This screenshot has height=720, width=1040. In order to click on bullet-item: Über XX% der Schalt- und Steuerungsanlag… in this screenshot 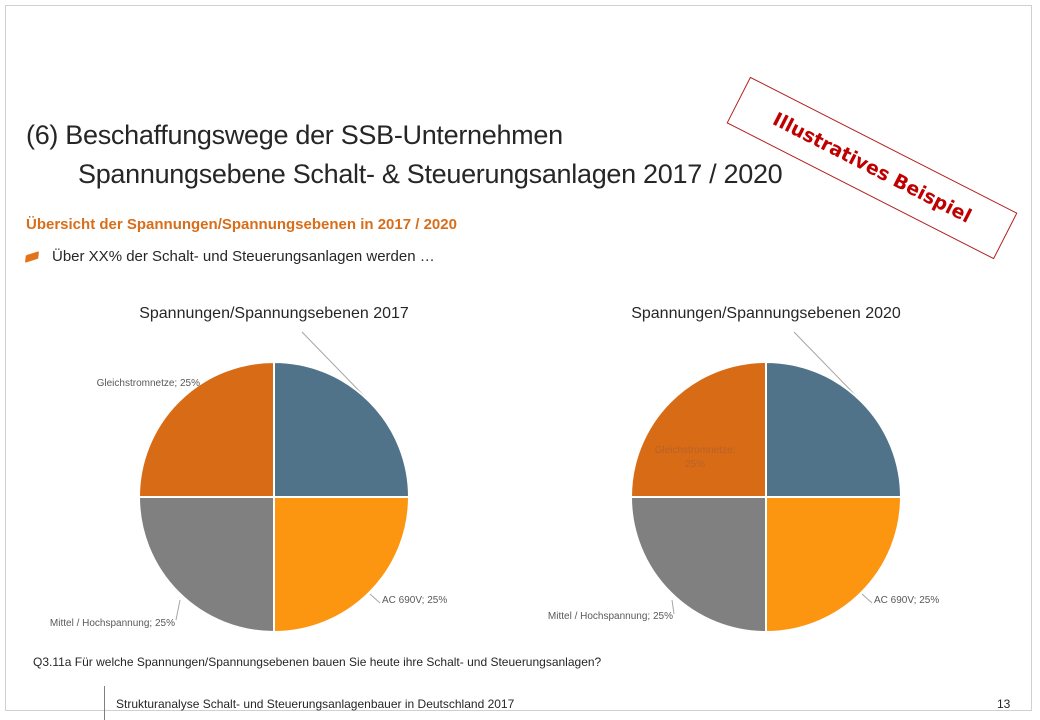, I will do `click(230, 256)`.